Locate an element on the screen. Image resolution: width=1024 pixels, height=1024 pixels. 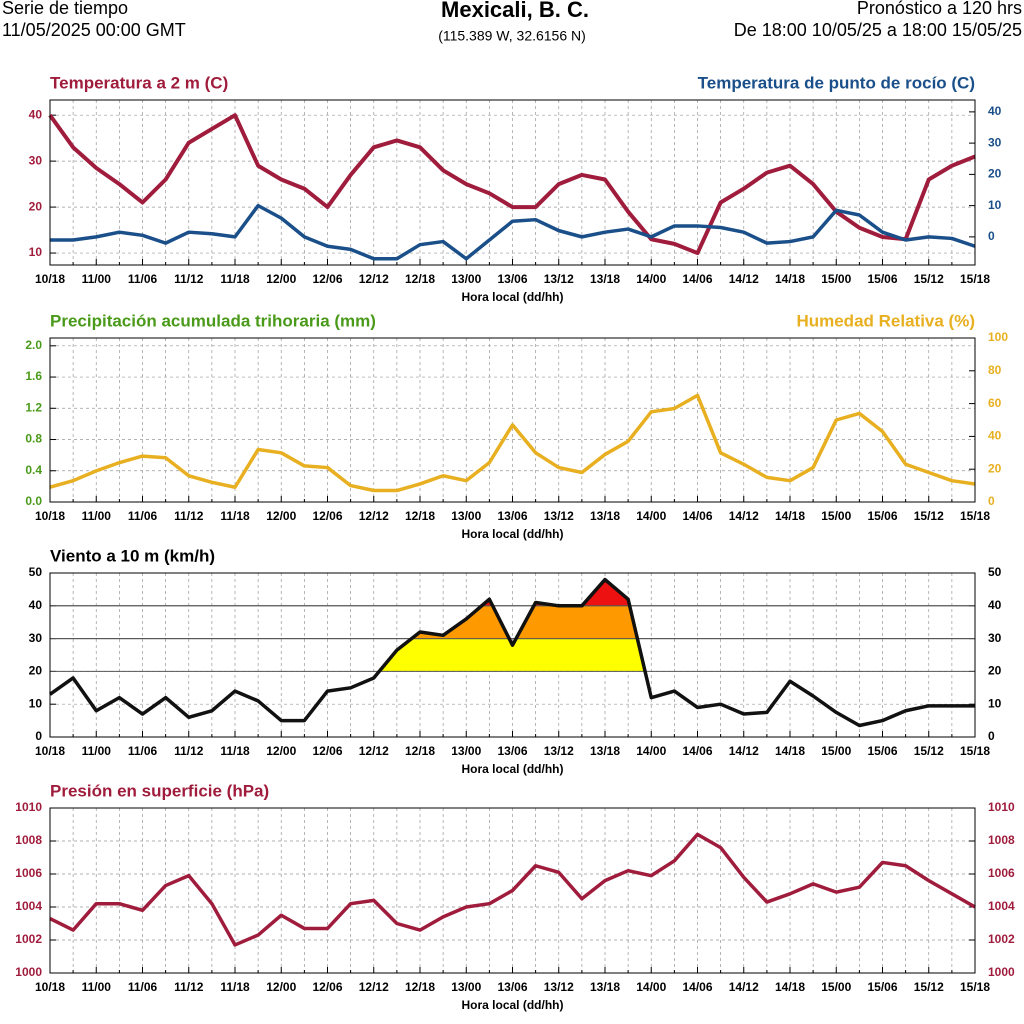
y2-tick-label: 60 is located at coordinates (995, 403).